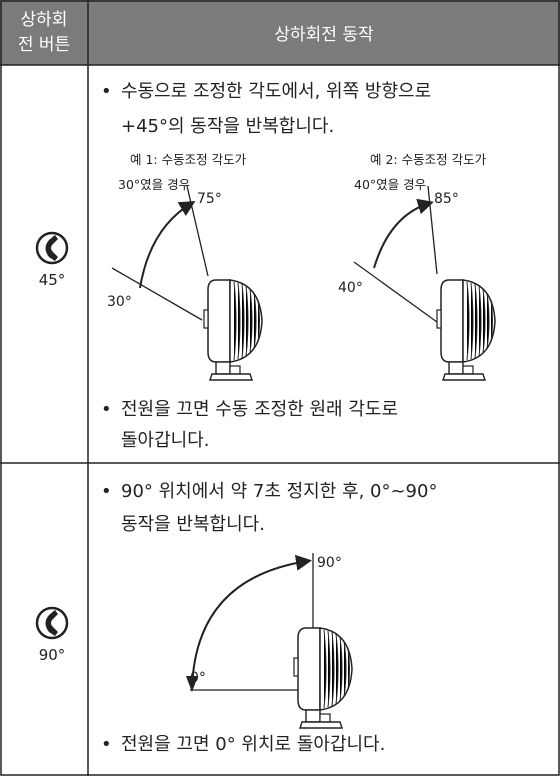 The image size is (560, 776). I want to click on angle-label: 0°, so click(198, 678).